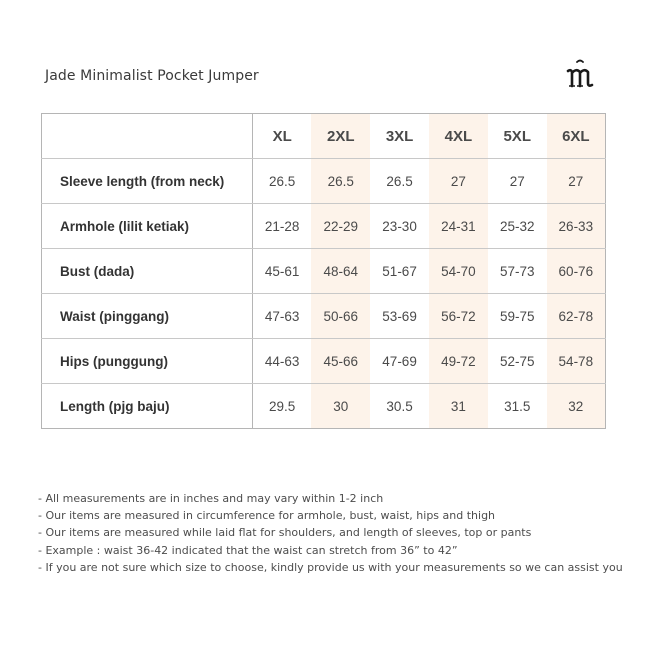 The width and height of the screenshot is (650, 650). I want to click on table-cell: 21-28, so click(282, 226).